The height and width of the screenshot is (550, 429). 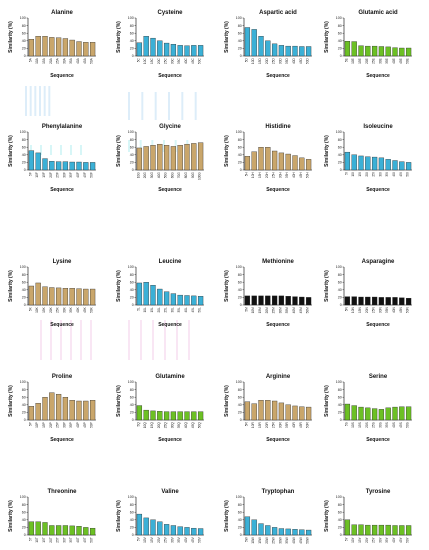 I want to click on x-tick-label: 35P, so click(x=71, y=425).